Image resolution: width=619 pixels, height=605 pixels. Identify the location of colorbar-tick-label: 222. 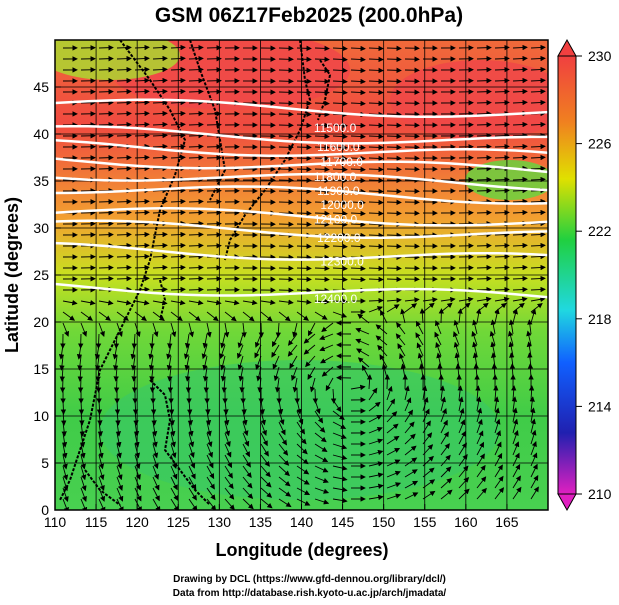
(600, 231).